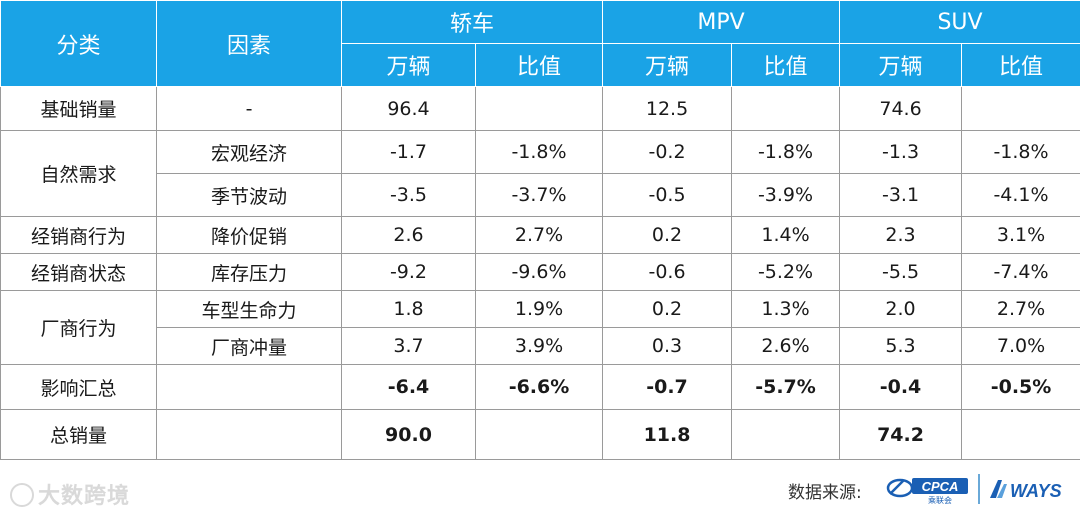  What do you see at coordinates (786, 387) in the screenshot?
I see `cell-value: -5.7%` at bounding box center [786, 387].